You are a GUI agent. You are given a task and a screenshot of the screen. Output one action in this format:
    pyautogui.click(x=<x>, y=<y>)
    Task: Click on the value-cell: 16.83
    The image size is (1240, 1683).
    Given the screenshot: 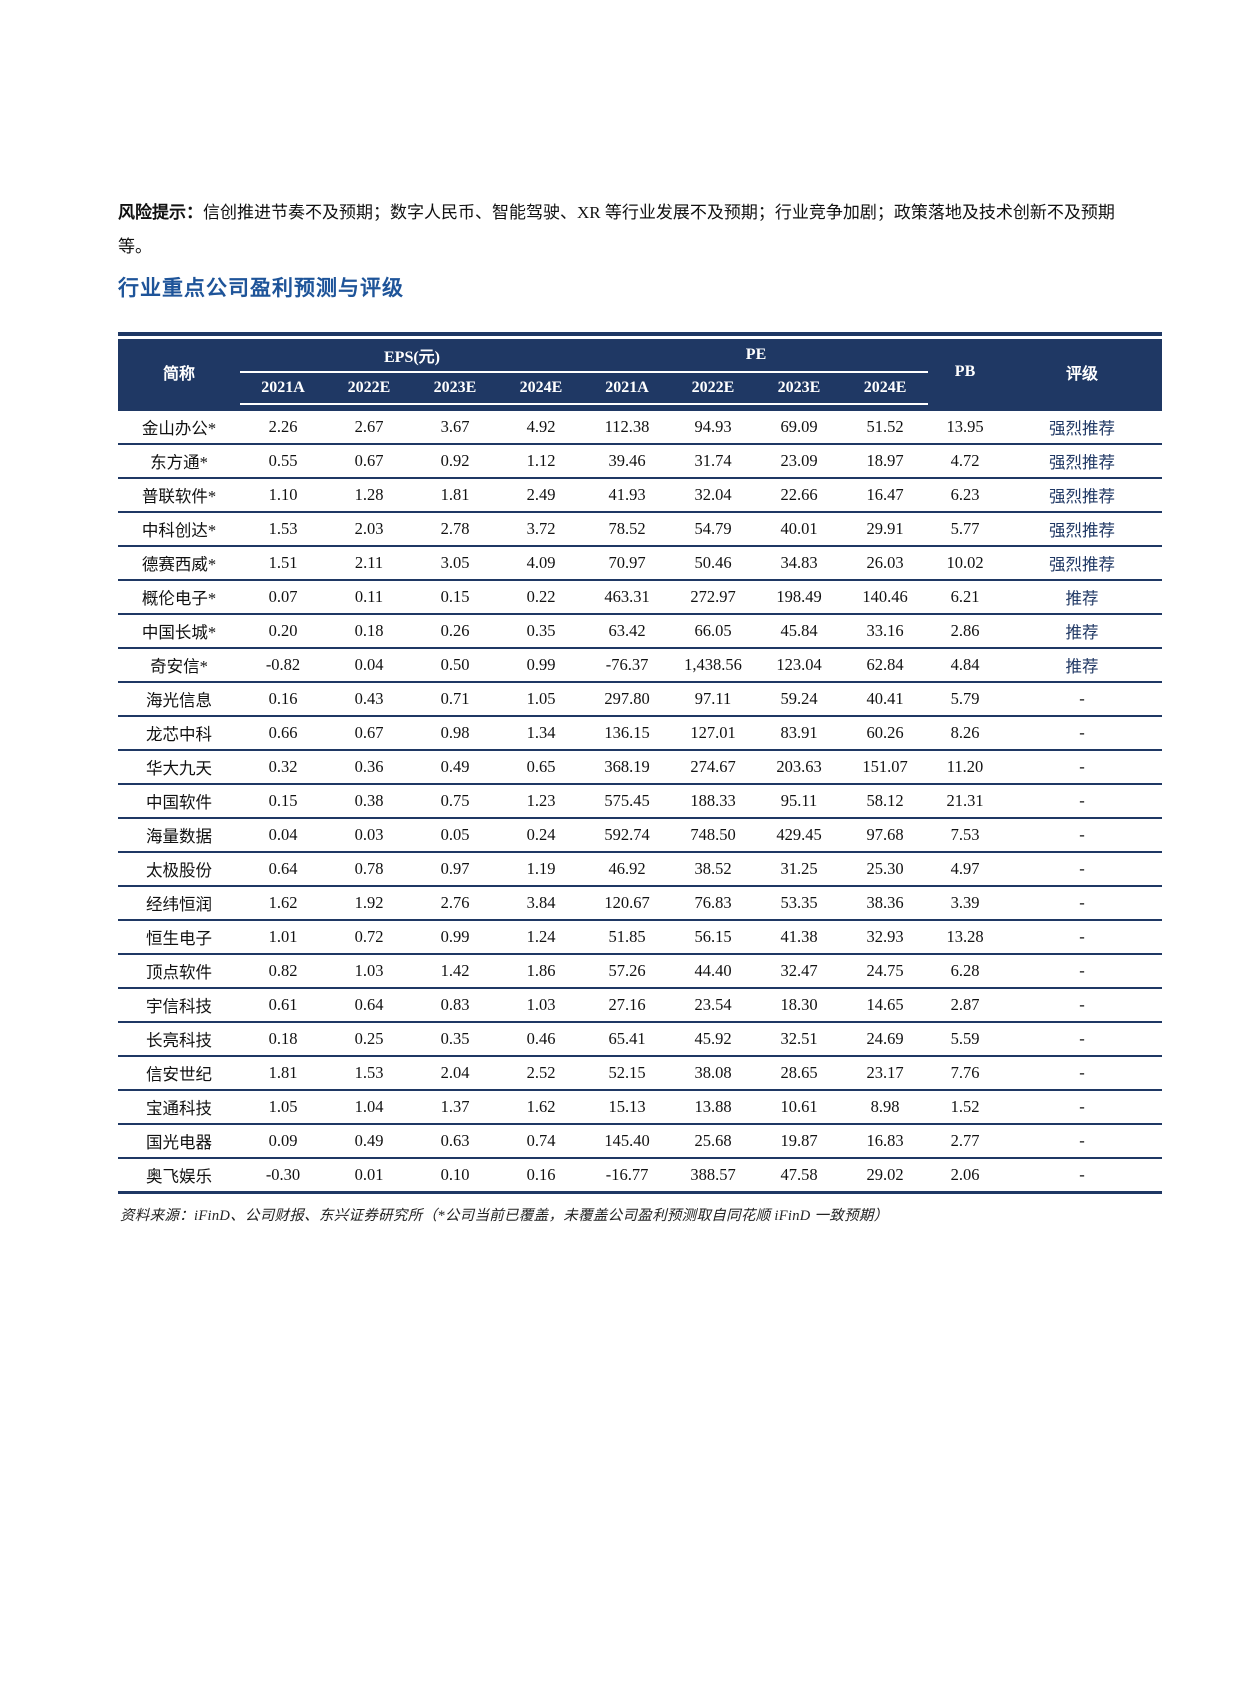 What is the action you would take?
    pyautogui.click(x=885, y=1140)
    